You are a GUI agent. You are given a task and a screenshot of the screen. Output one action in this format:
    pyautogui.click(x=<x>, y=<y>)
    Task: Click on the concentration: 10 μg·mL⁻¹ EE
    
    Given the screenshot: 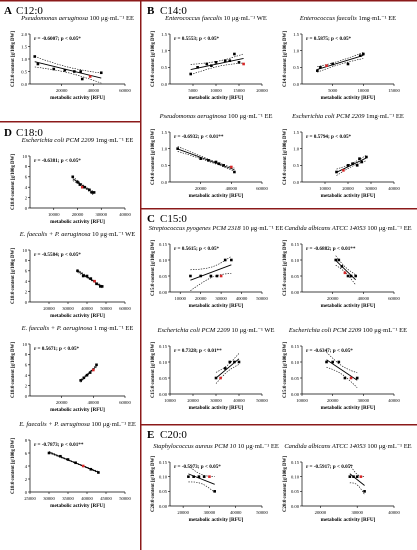 What is the action you would take?
    pyautogui.click(x=258, y=446)
    